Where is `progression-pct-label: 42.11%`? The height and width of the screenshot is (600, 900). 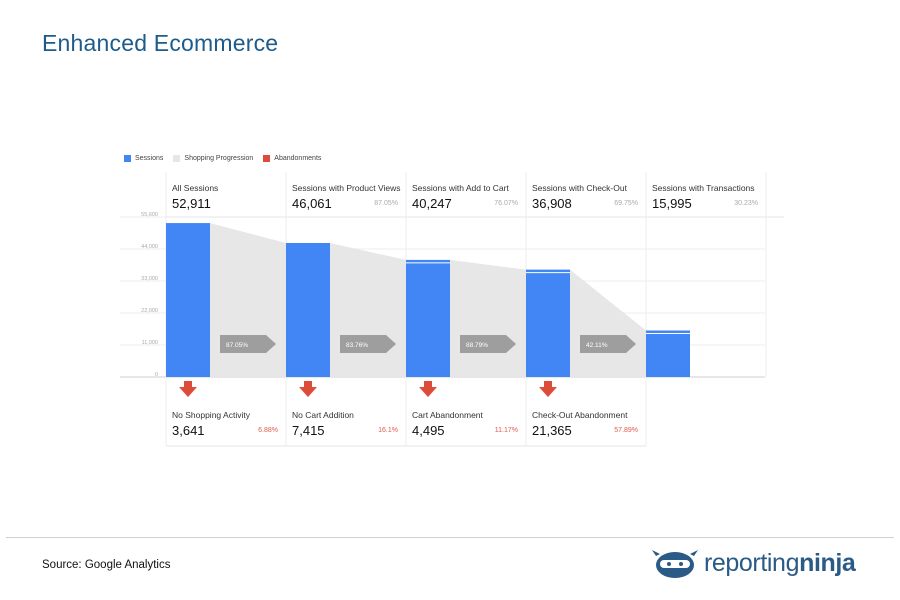 progression-pct-label: 42.11% is located at coordinates (597, 345).